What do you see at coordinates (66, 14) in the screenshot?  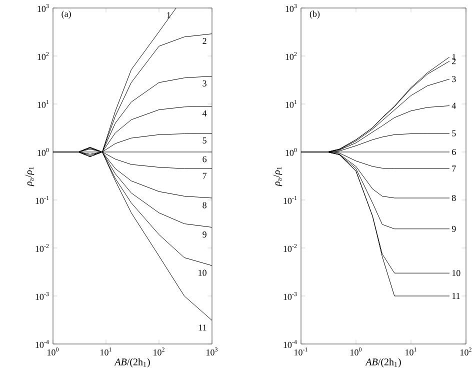 I see `chart-title: (a)` at bounding box center [66, 14].